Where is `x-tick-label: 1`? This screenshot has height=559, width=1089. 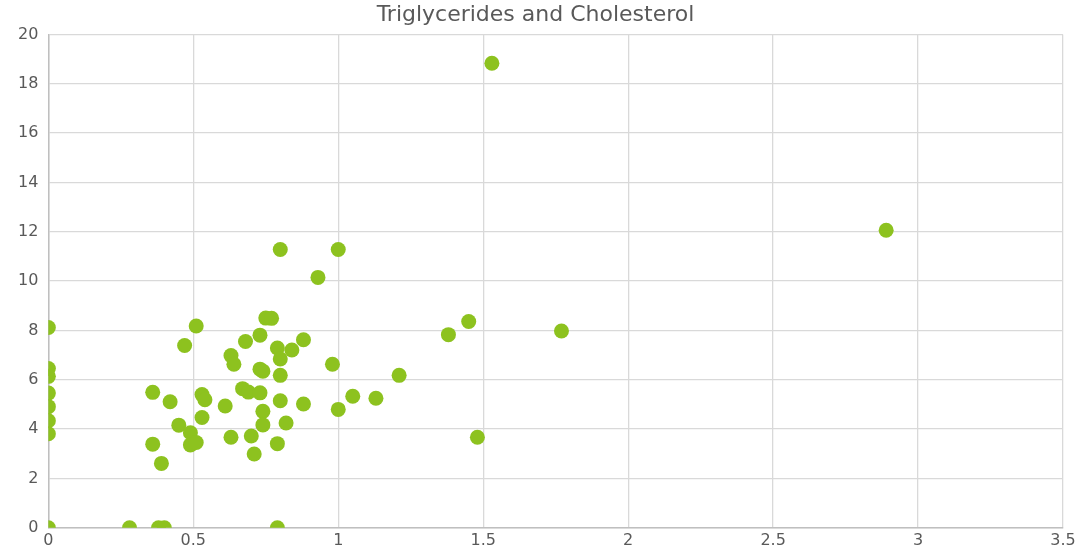
x-tick-label: 1 is located at coordinates (338, 539).